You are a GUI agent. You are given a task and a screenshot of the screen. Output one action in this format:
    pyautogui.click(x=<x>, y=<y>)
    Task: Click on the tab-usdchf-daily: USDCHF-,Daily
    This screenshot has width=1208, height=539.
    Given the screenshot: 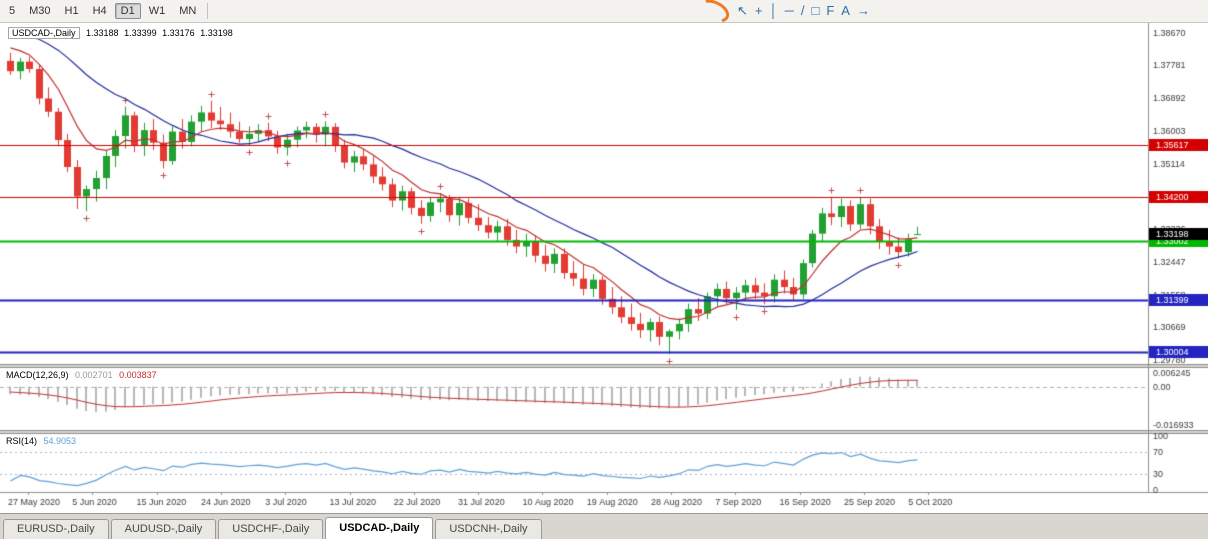 What is the action you would take?
    pyautogui.click(x=271, y=529)
    